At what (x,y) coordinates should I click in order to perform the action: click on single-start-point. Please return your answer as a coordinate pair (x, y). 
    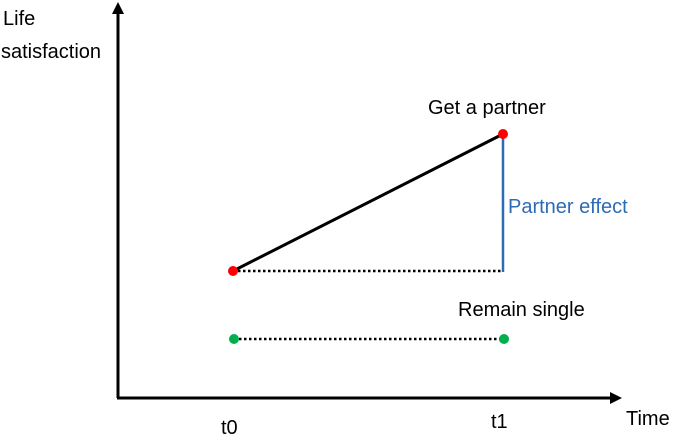
    Looking at the image, I should click on (234, 339).